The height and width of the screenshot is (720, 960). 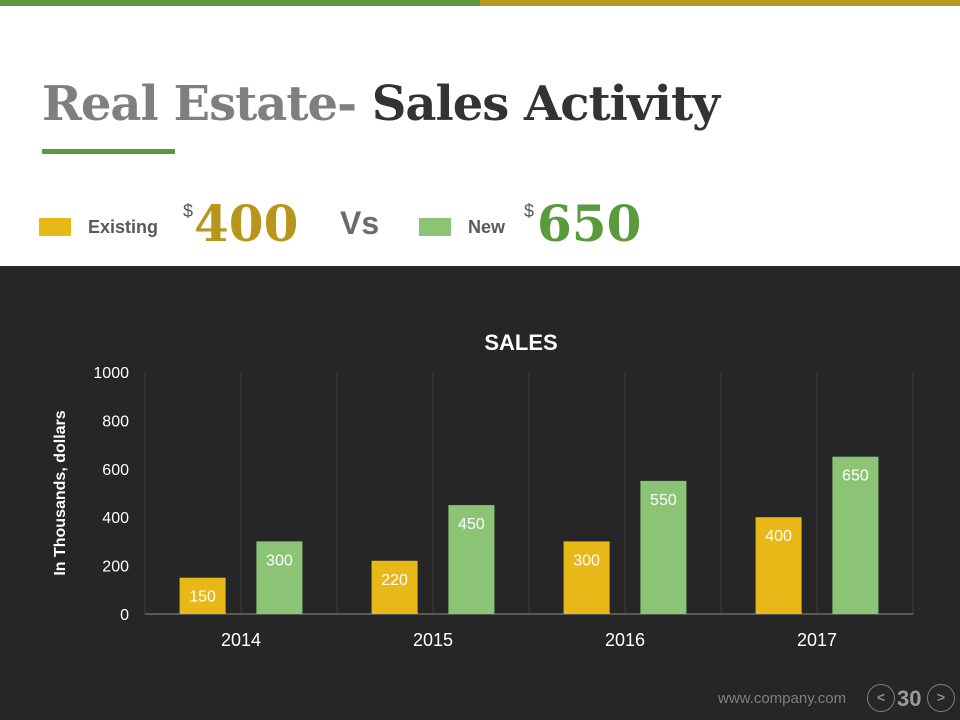 What do you see at coordinates (115, 518) in the screenshot?
I see `y-tick-label: 400` at bounding box center [115, 518].